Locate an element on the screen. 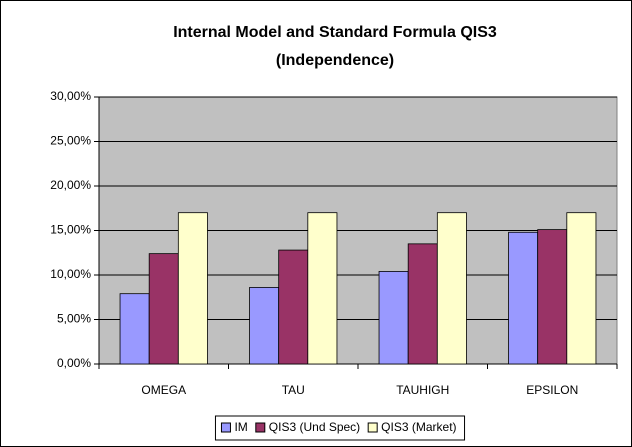 This screenshot has height=447, width=632. chart-title: (Independence) is located at coordinates (335, 60).